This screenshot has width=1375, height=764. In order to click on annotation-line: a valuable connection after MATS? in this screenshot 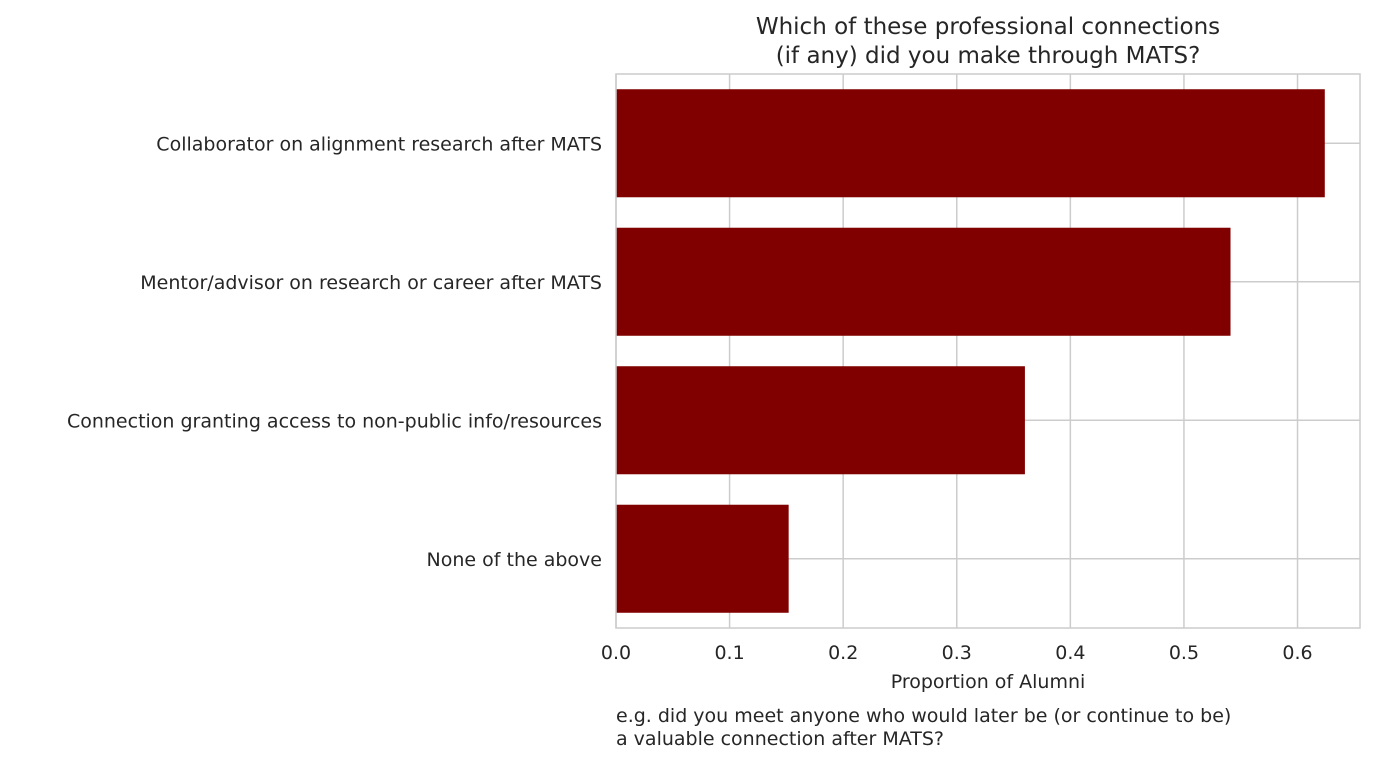, I will do `click(780, 739)`.